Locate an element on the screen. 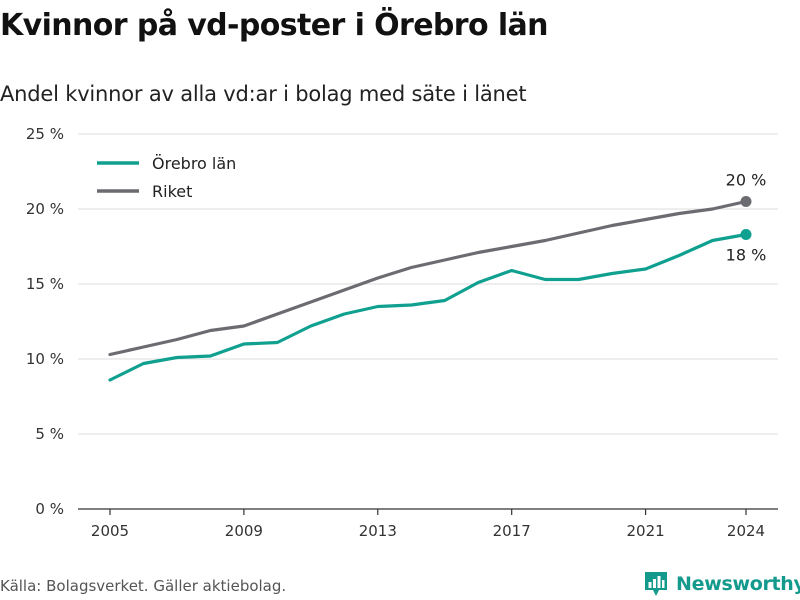 The height and width of the screenshot is (600, 800). legend-item-orebro: Örebro län is located at coordinates (166, 163).